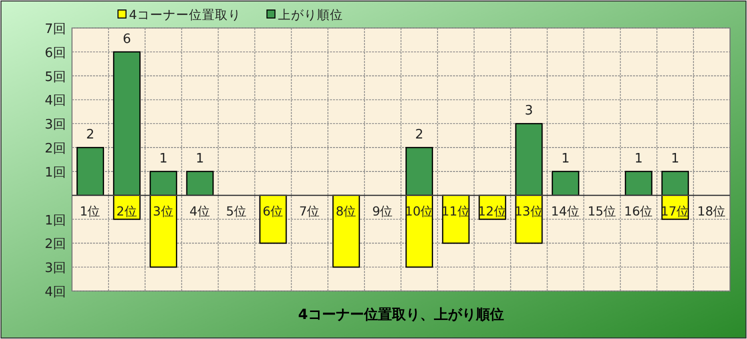 The width and height of the screenshot is (747, 339). Describe the element at coordinates (55, 77) in the screenshot. I see `y-tick-label: 5回` at that location.